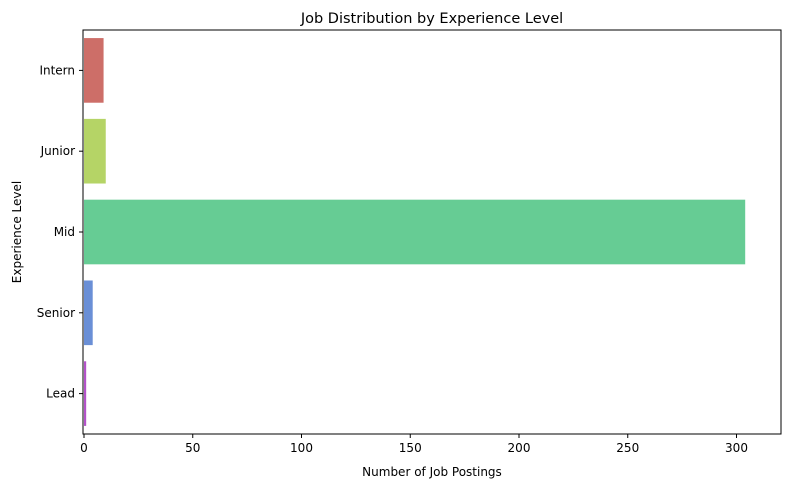 The image size is (790, 490). Describe the element at coordinates (57, 70) in the screenshot. I see `y-tick-label: Intern` at that location.